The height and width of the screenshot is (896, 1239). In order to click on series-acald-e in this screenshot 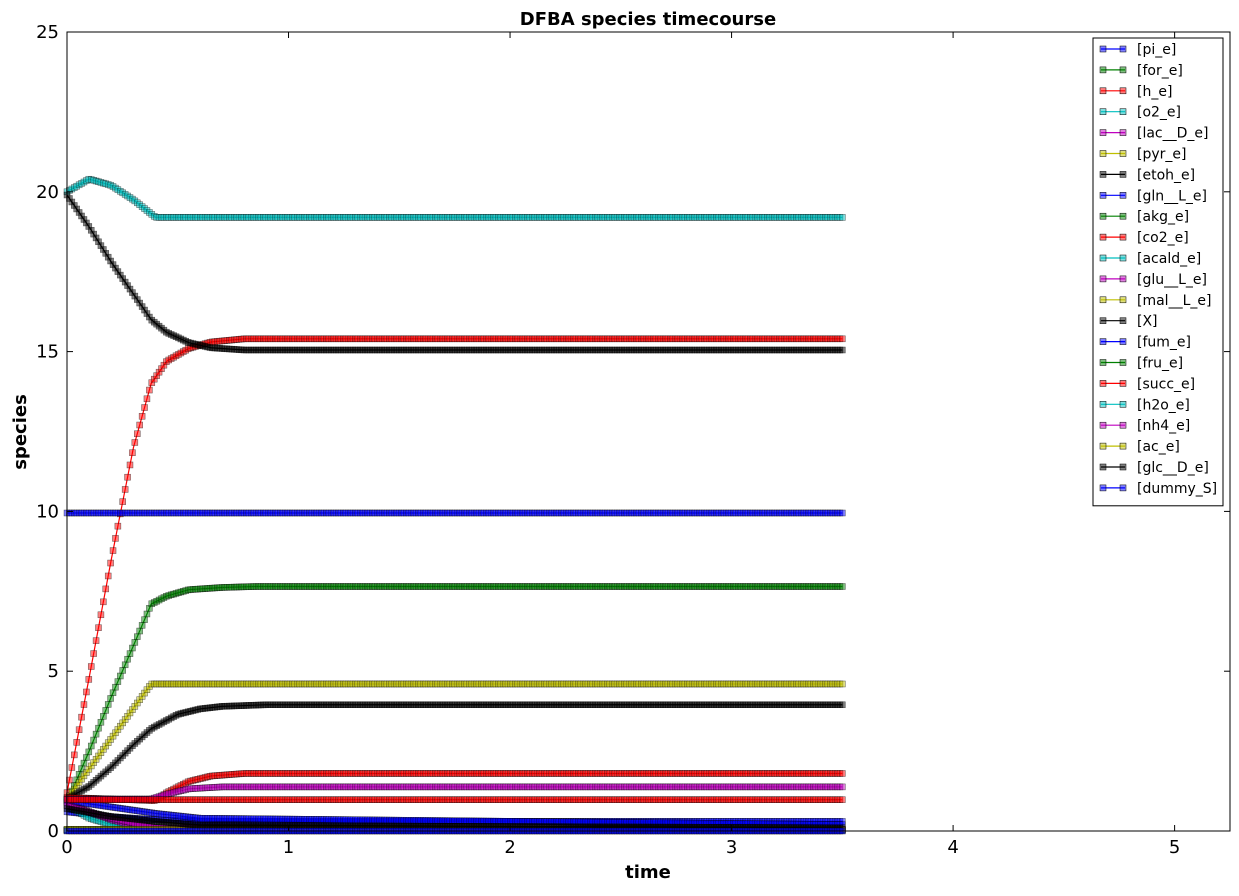, I will do `click(454, 198)`.